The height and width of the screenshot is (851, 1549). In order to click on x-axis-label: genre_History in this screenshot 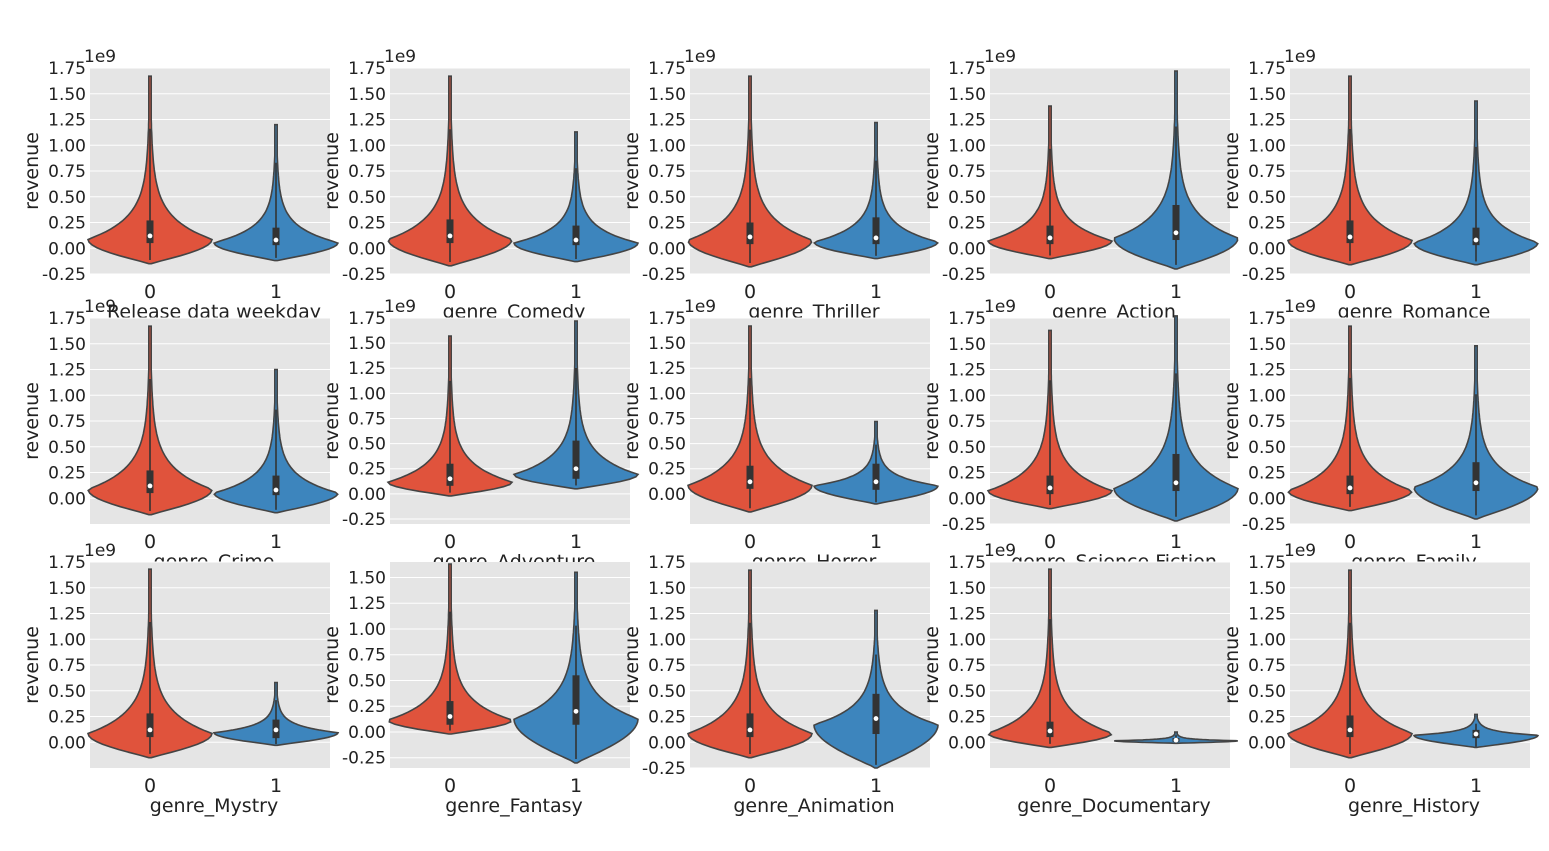, I will do `click(1414, 806)`.